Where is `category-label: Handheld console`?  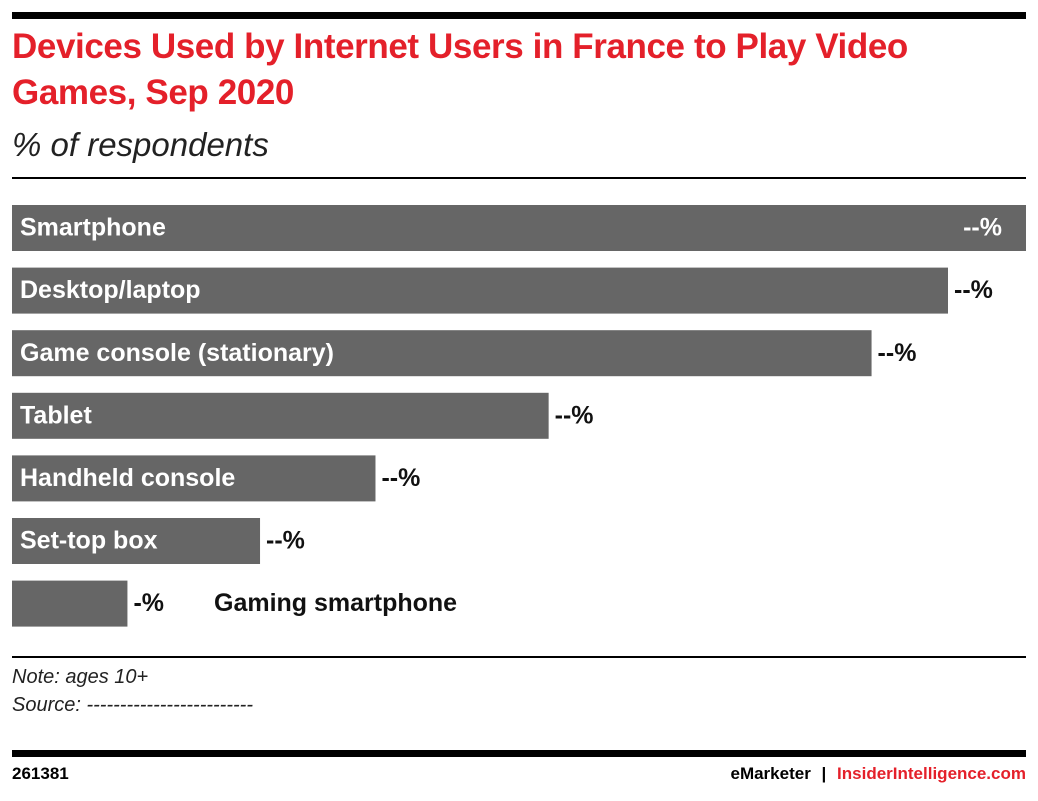
category-label: Handheld console is located at coordinates (127, 478).